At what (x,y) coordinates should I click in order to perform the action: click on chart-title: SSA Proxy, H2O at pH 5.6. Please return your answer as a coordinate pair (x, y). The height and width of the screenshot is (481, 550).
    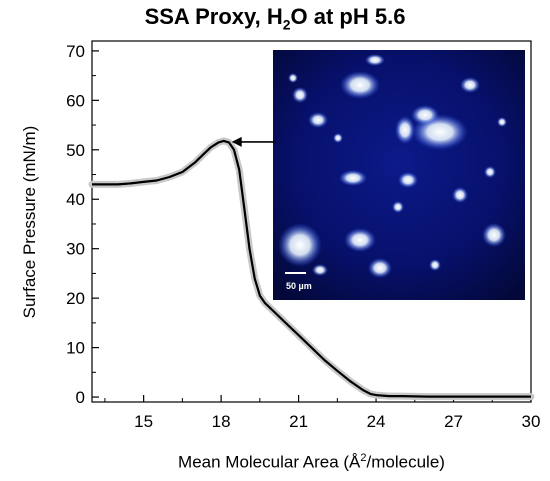
    Looking at the image, I should click on (275, 18).